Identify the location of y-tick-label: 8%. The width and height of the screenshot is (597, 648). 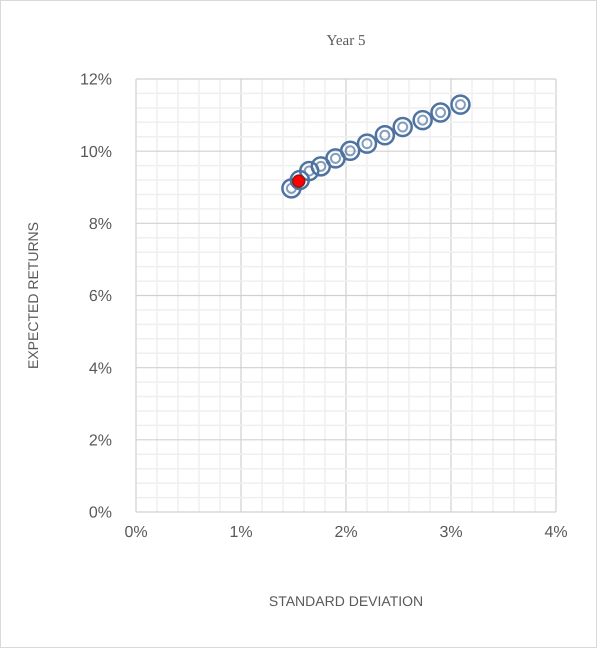
(100, 224).